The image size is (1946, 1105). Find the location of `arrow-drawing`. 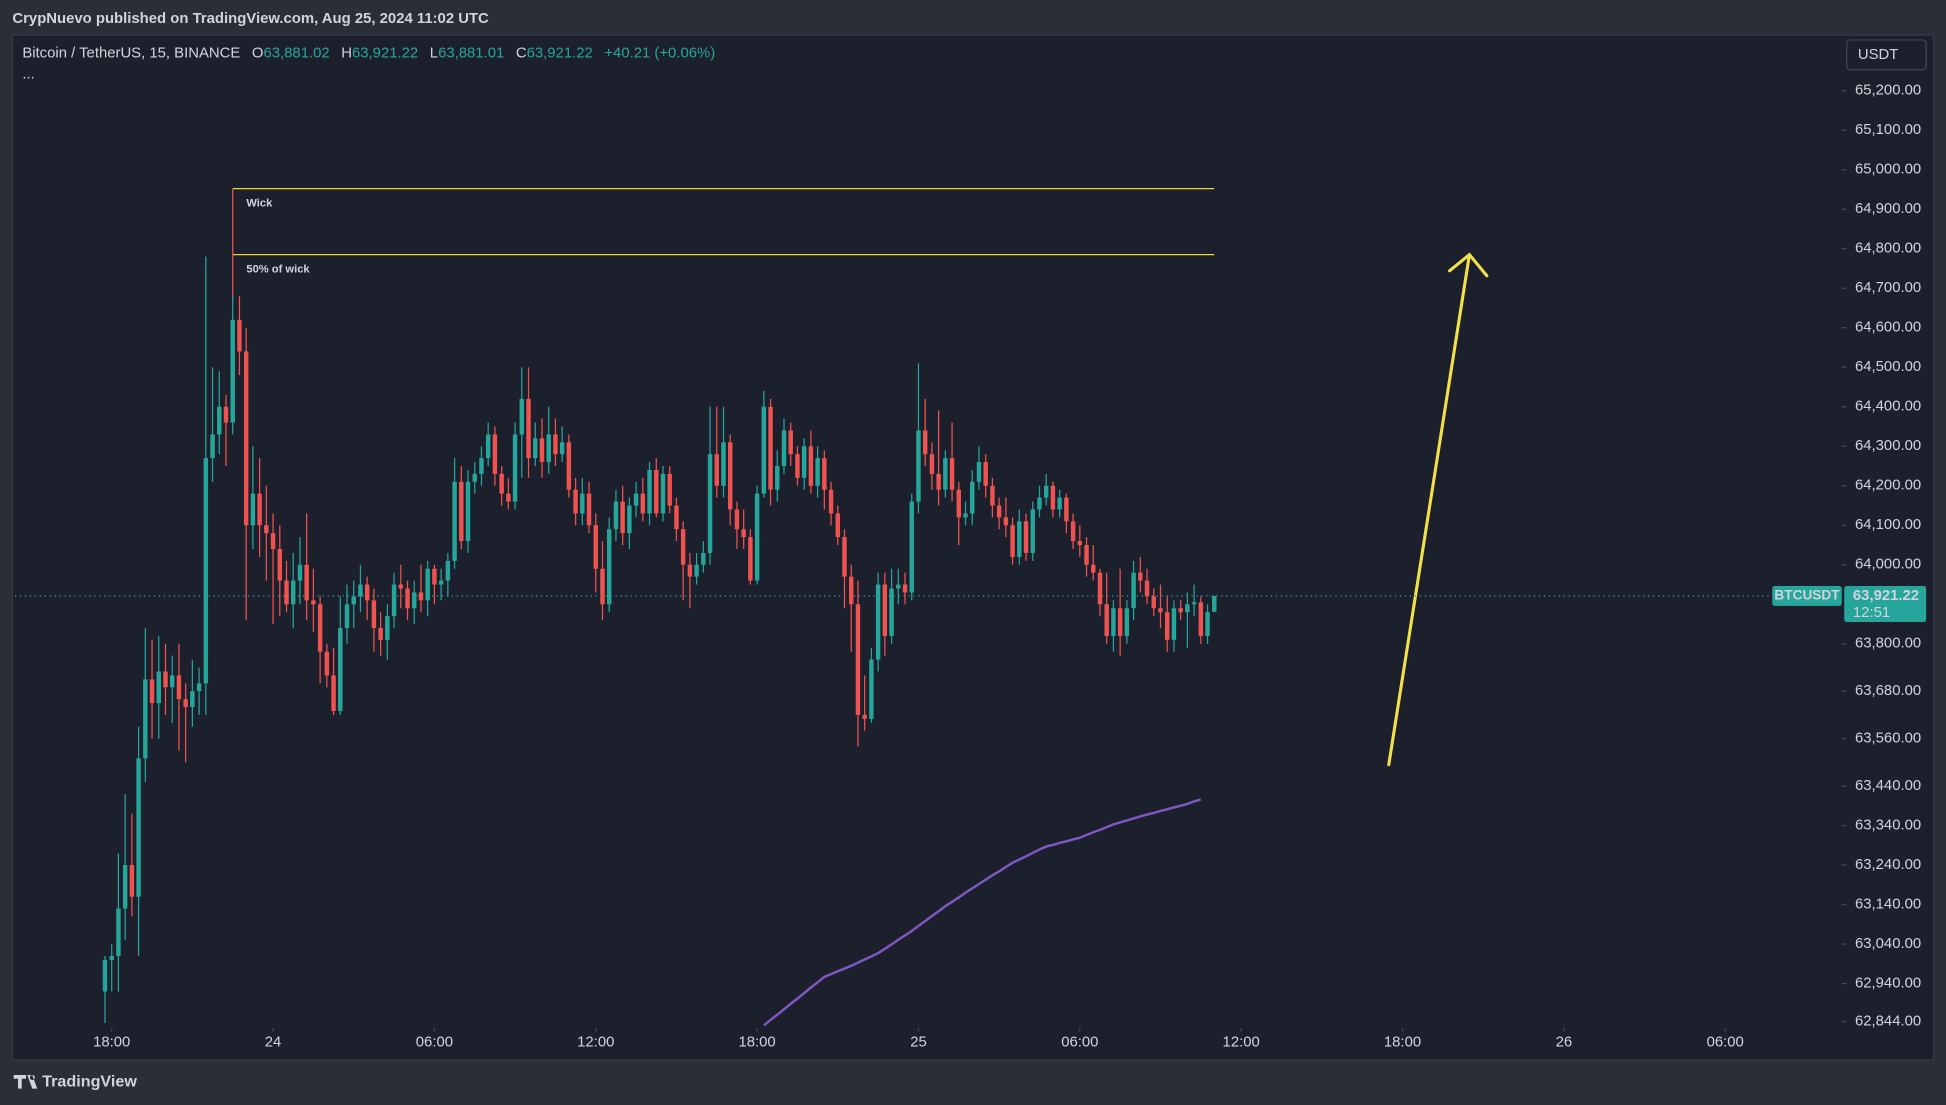

arrow-drawing is located at coordinates (1438, 509).